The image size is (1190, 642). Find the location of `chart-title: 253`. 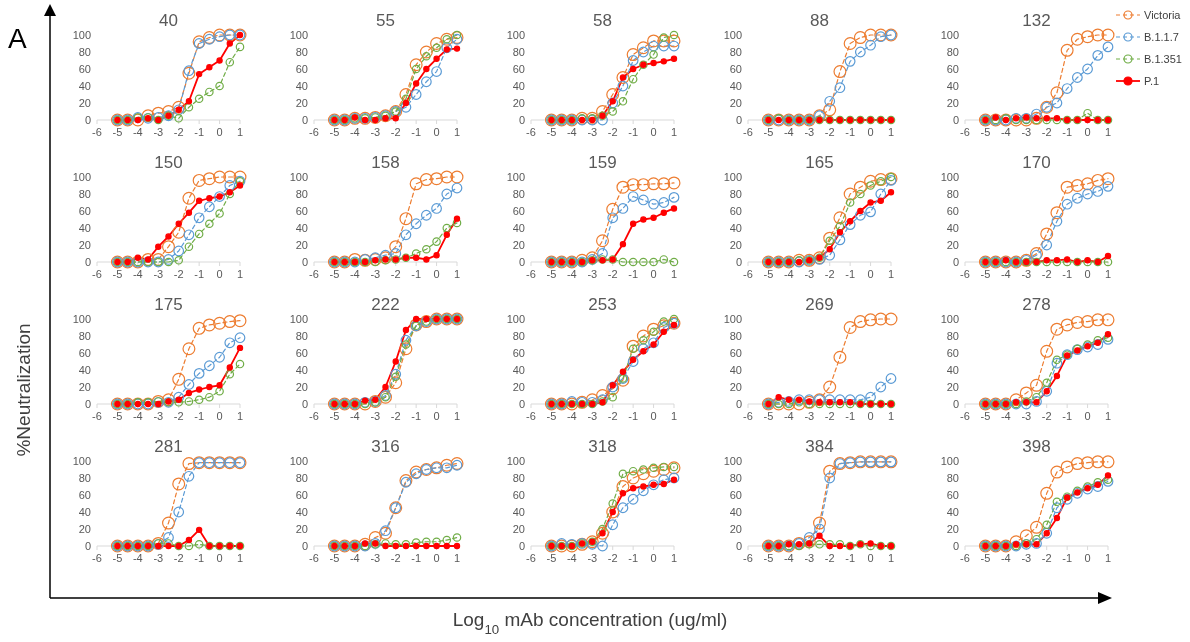

chart-title: 253 is located at coordinates (602, 304).